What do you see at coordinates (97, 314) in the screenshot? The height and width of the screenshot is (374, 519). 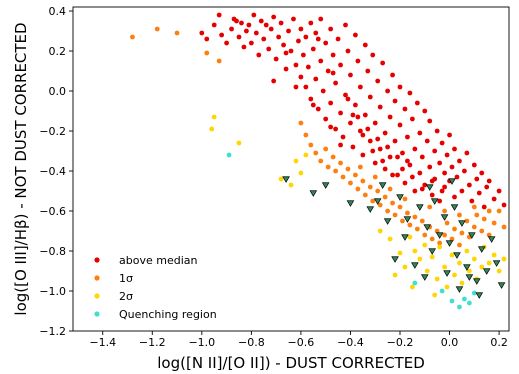 I see `legend-marker` at bounding box center [97, 314].